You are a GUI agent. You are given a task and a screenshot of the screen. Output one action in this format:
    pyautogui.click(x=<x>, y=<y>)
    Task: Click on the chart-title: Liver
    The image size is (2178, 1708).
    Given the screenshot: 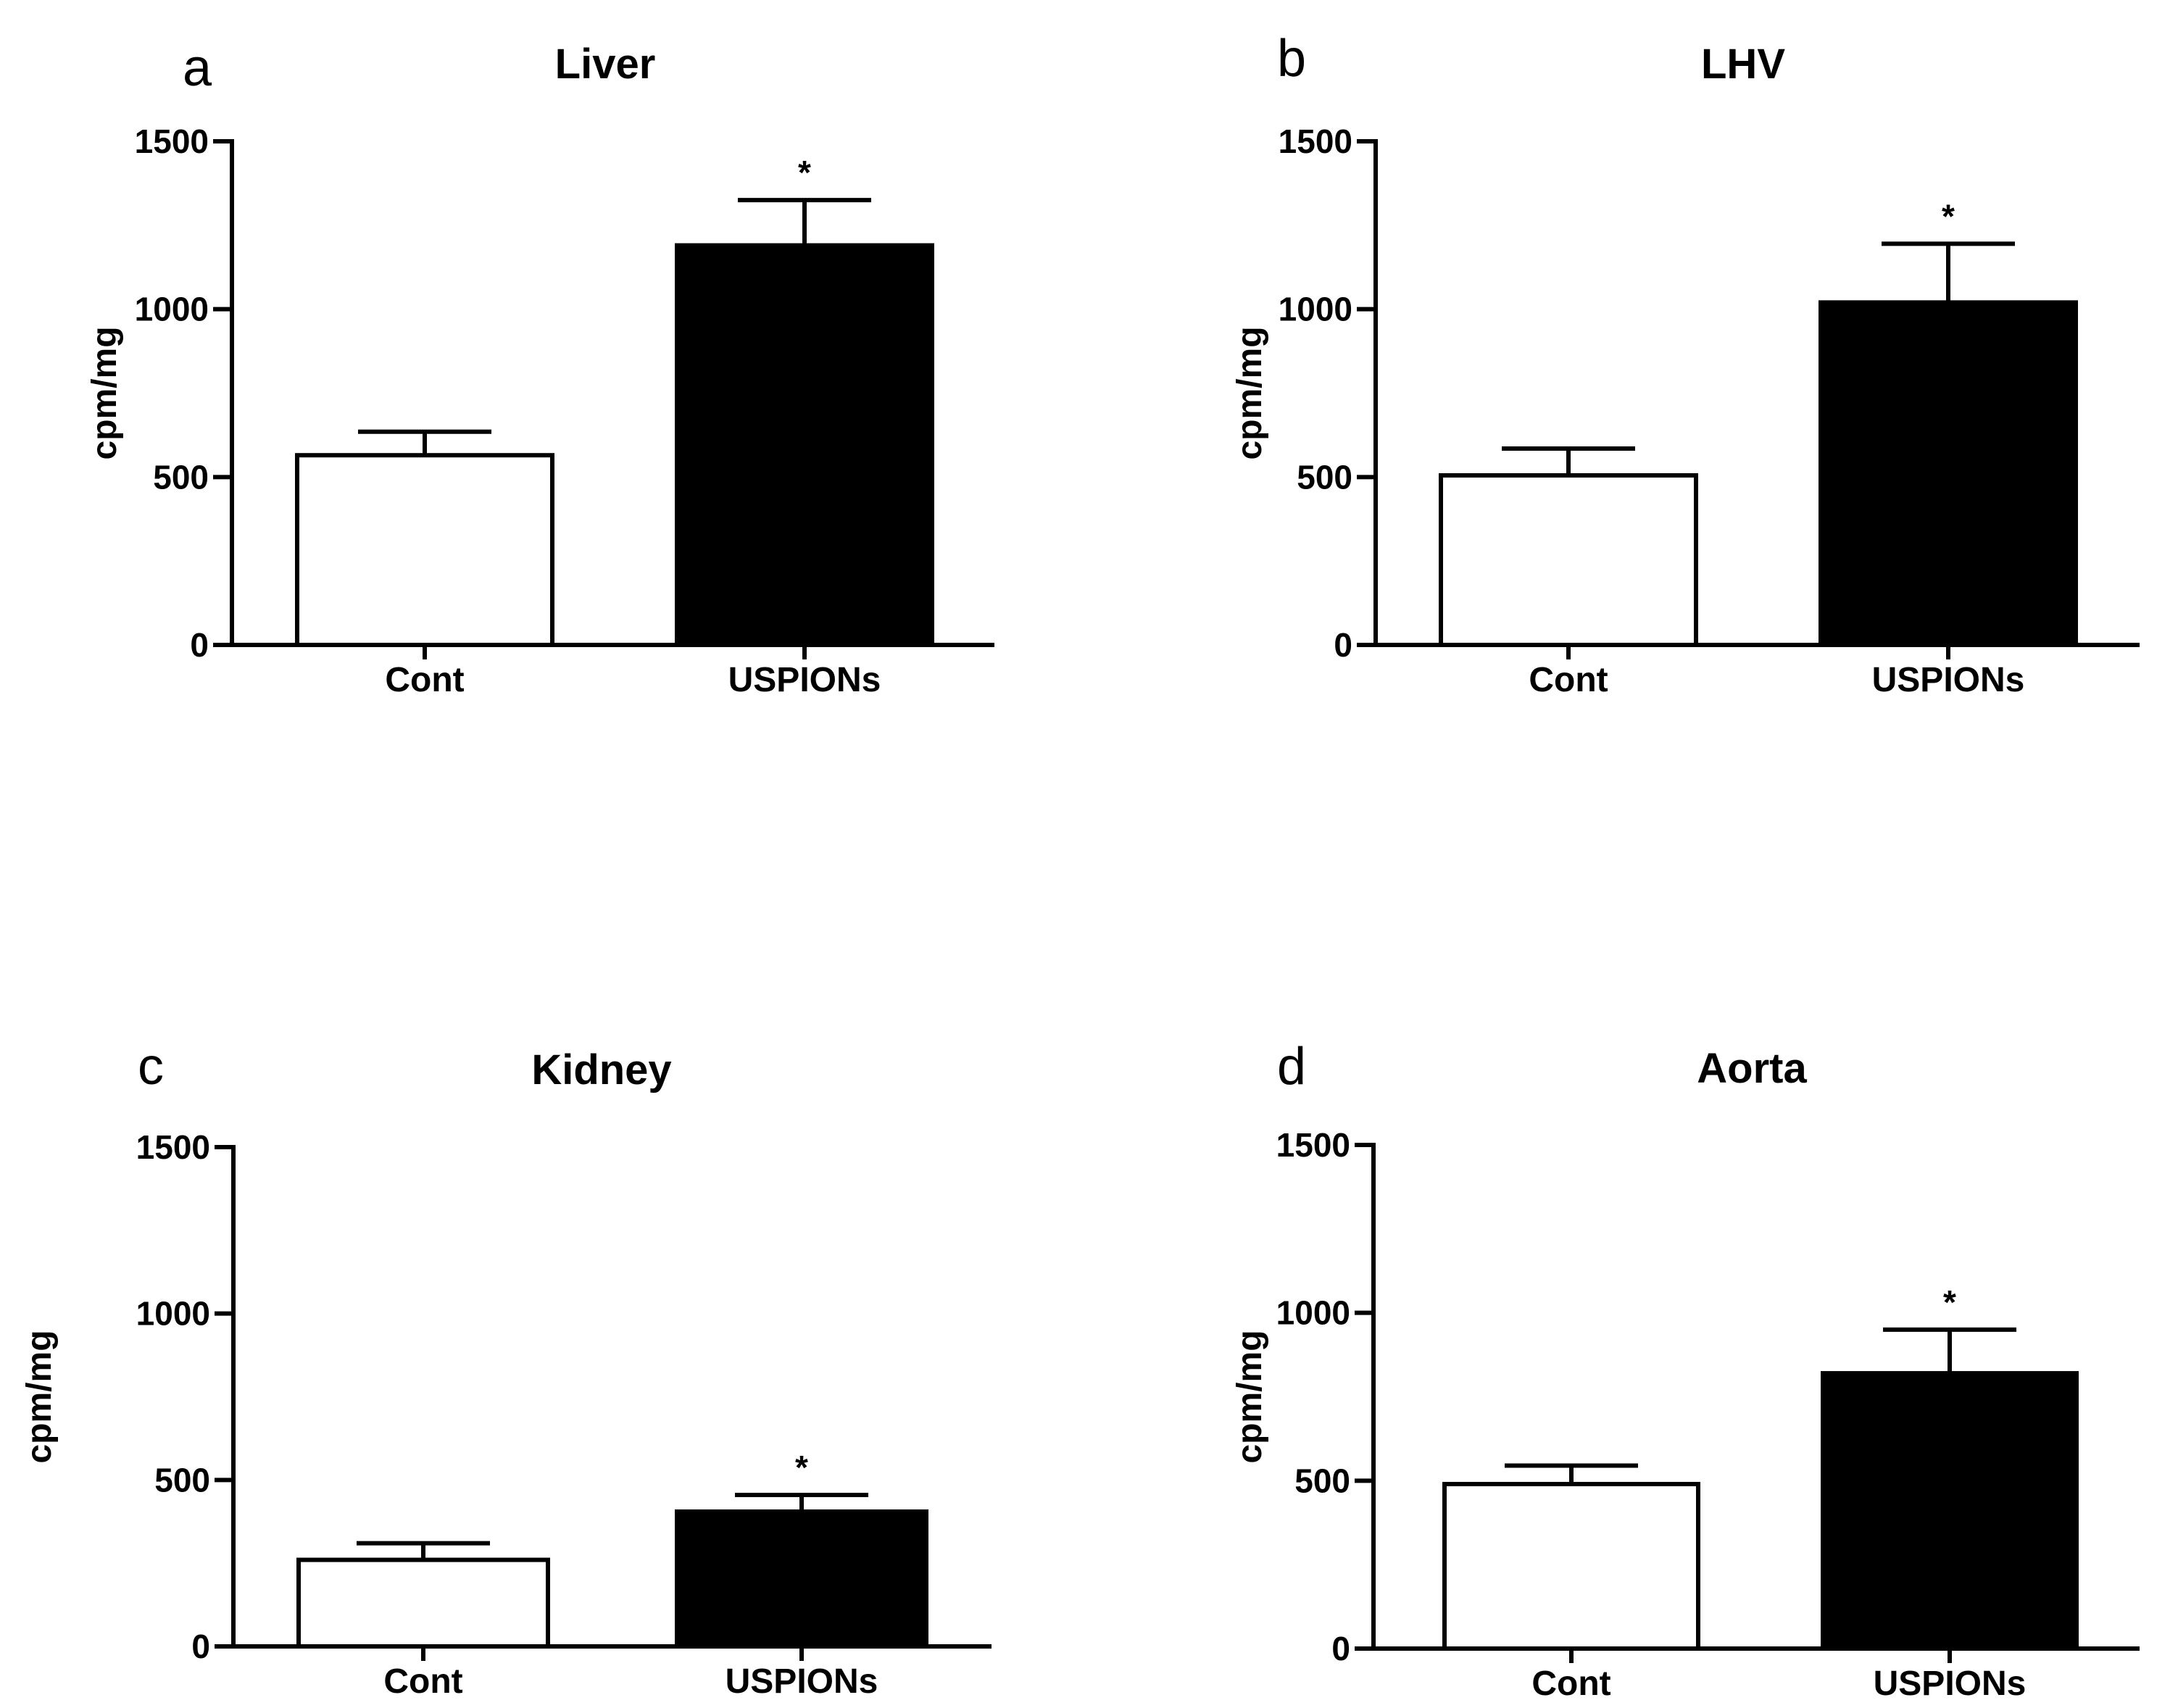 What is the action you would take?
    pyautogui.click(x=605, y=64)
    